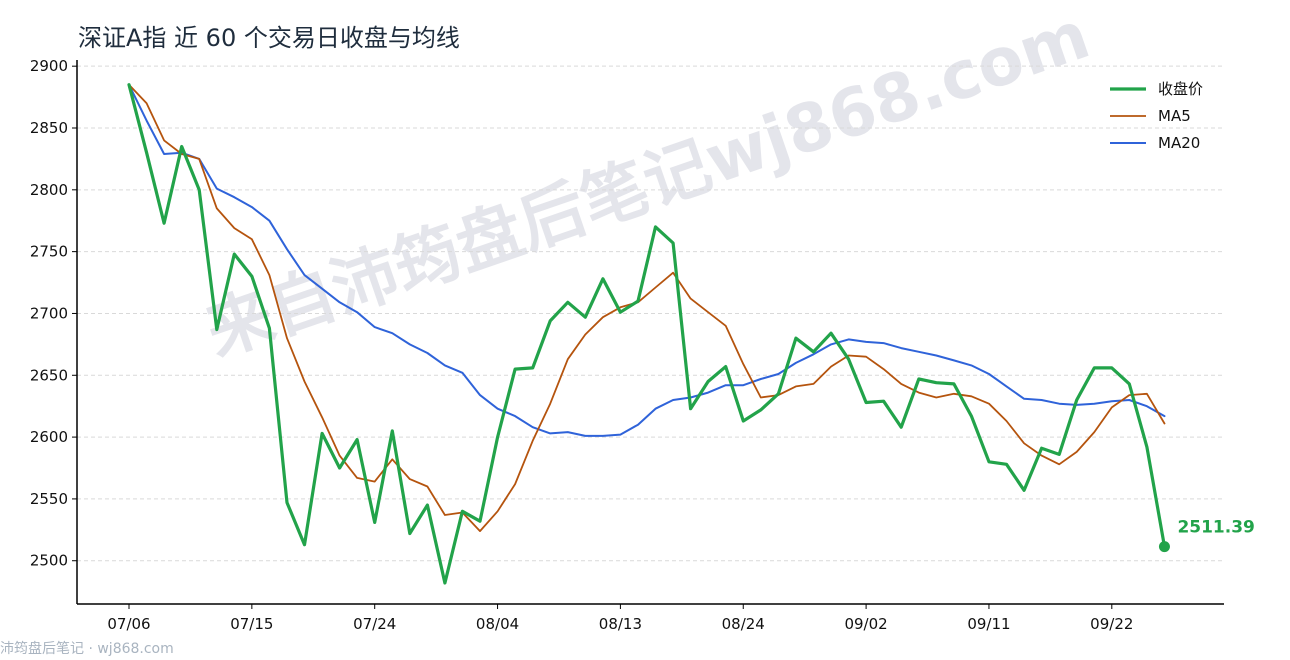 Image resolution: width=1290 pixels, height=660 pixels. What do you see at coordinates (865, 624) in the screenshot?
I see `x-tick-label: 09/02` at bounding box center [865, 624].